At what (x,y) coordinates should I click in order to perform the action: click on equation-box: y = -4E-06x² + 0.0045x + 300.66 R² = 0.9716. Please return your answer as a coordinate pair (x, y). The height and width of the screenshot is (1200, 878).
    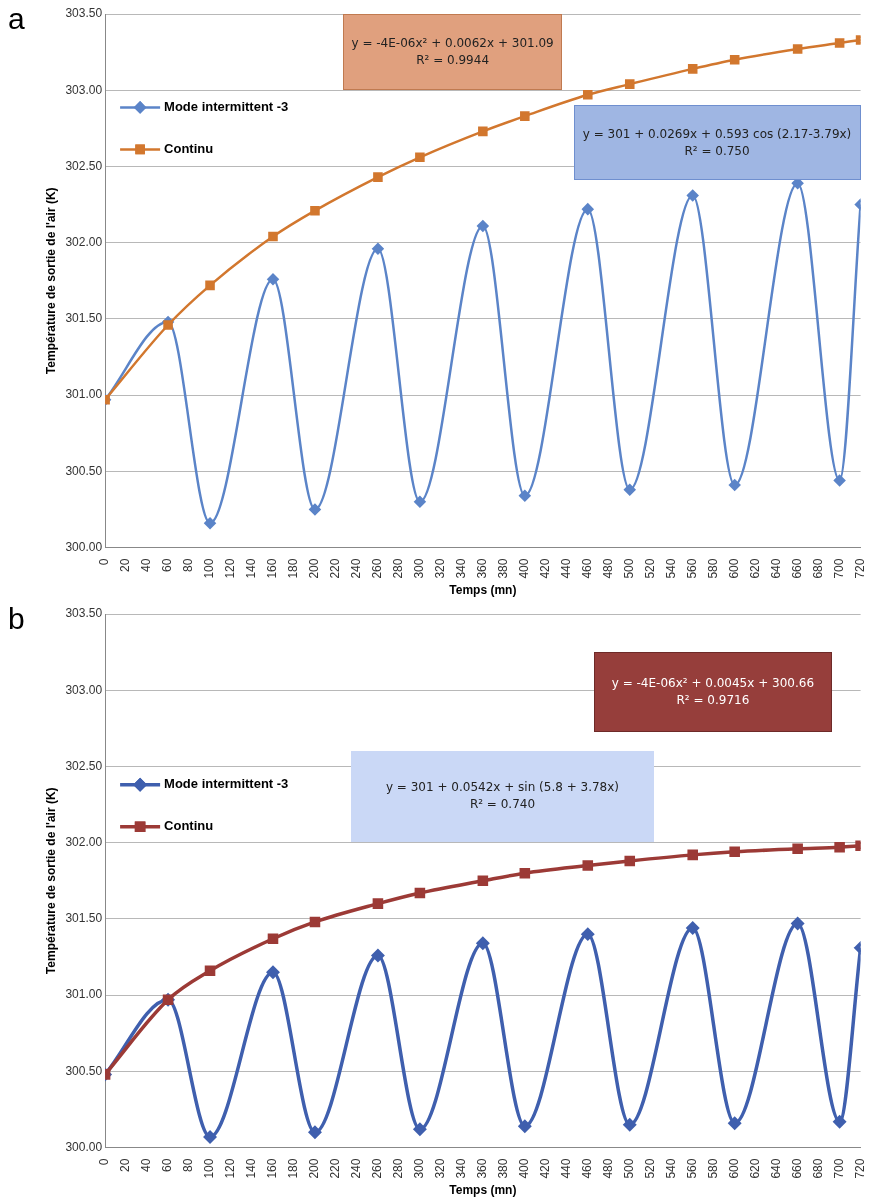
    Looking at the image, I should click on (712, 691).